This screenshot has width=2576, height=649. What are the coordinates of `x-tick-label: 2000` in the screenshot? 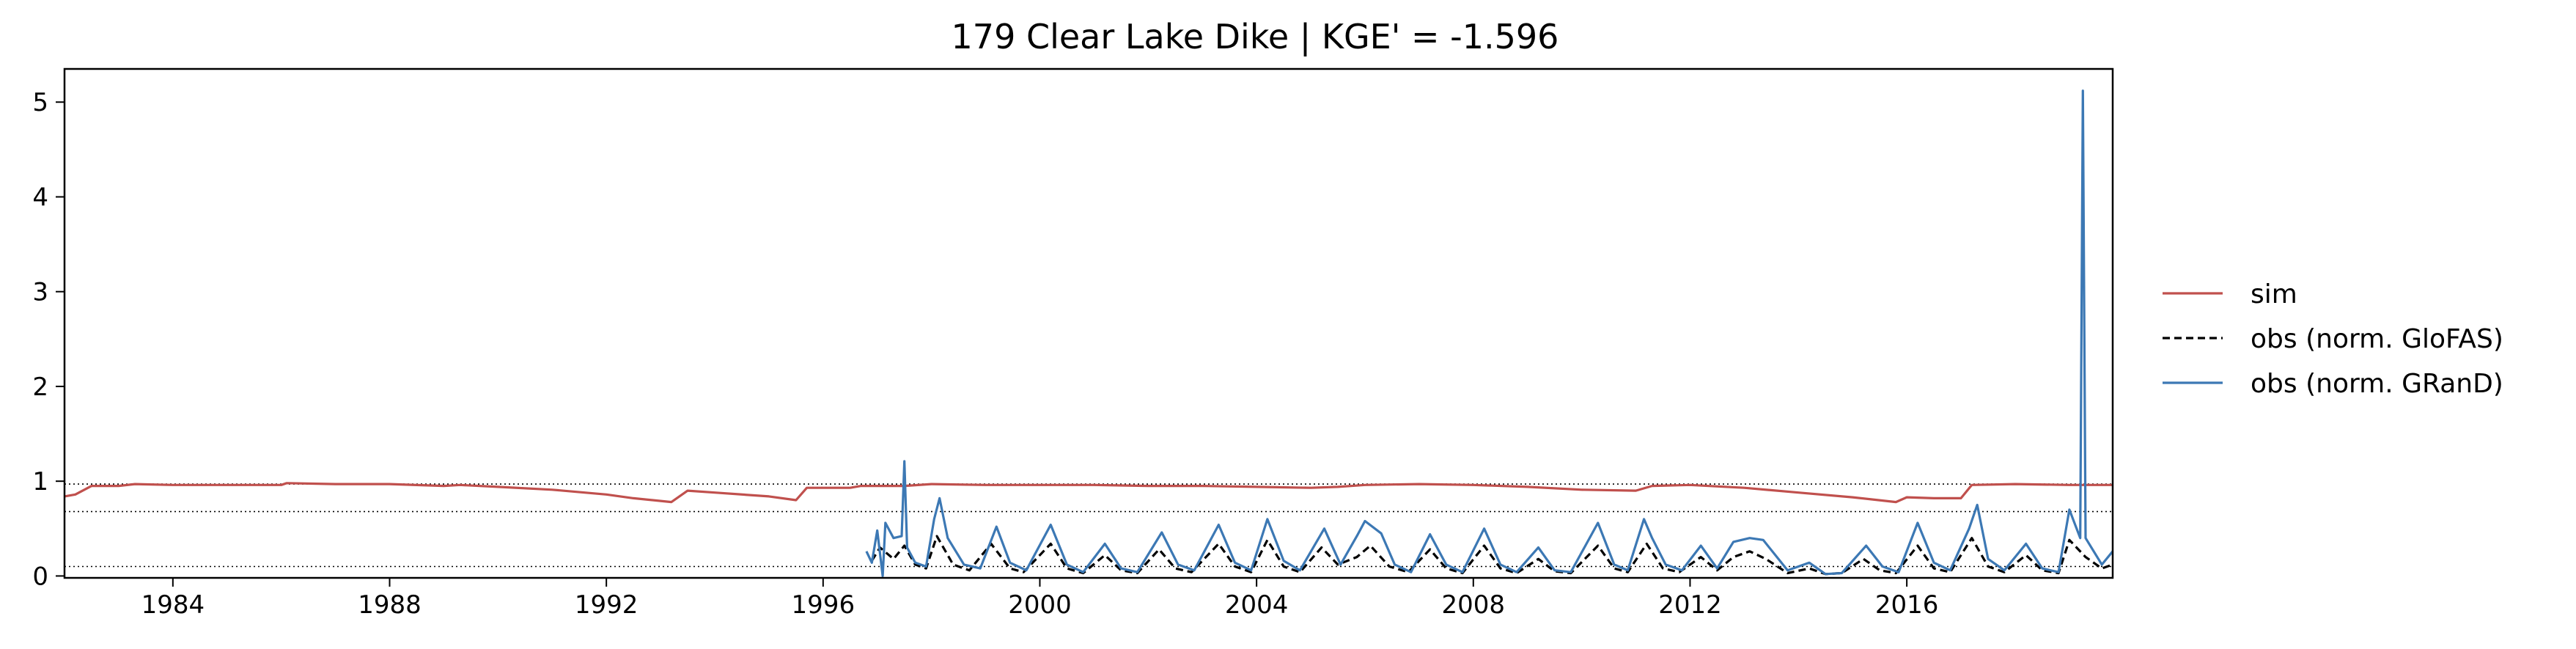 It's located at (1040, 605).